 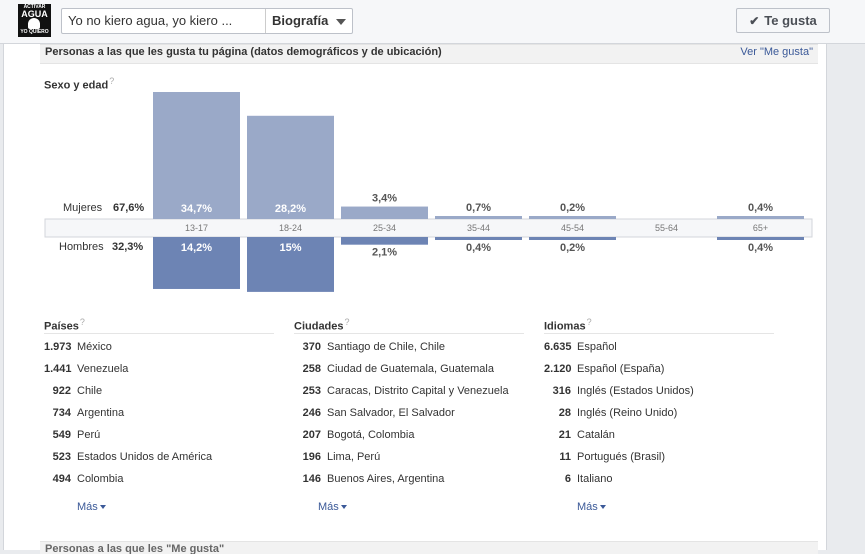 What do you see at coordinates (81, 247) in the screenshot?
I see `men-label: Hombres` at bounding box center [81, 247].